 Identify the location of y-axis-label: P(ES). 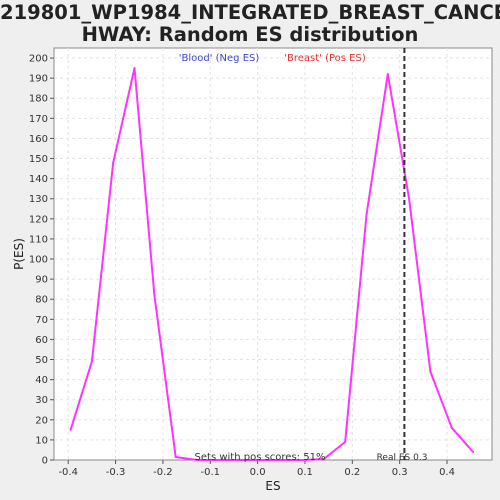
(19, 254).